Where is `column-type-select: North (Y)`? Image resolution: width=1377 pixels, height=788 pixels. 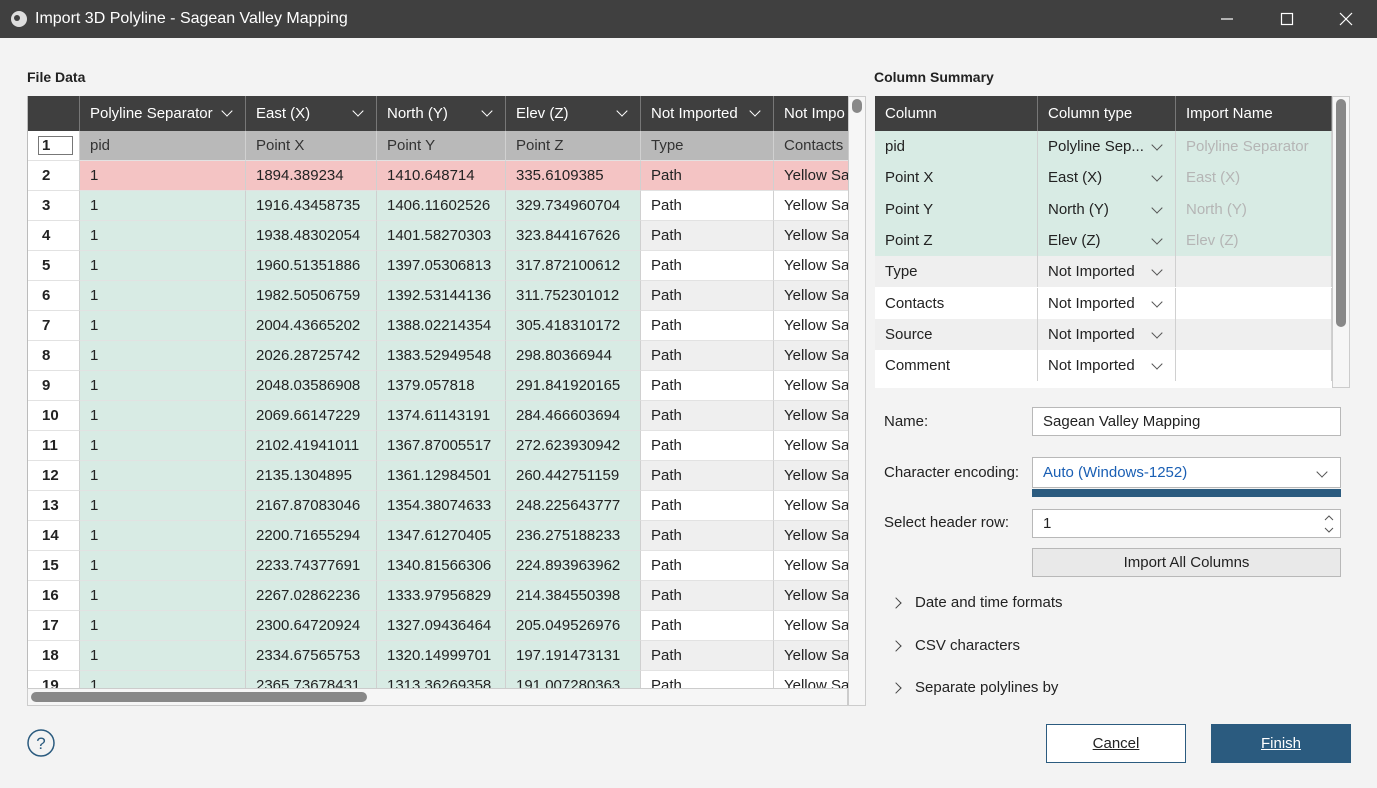 column-type-select: North (Y) is located at coordinates (1107, 209).